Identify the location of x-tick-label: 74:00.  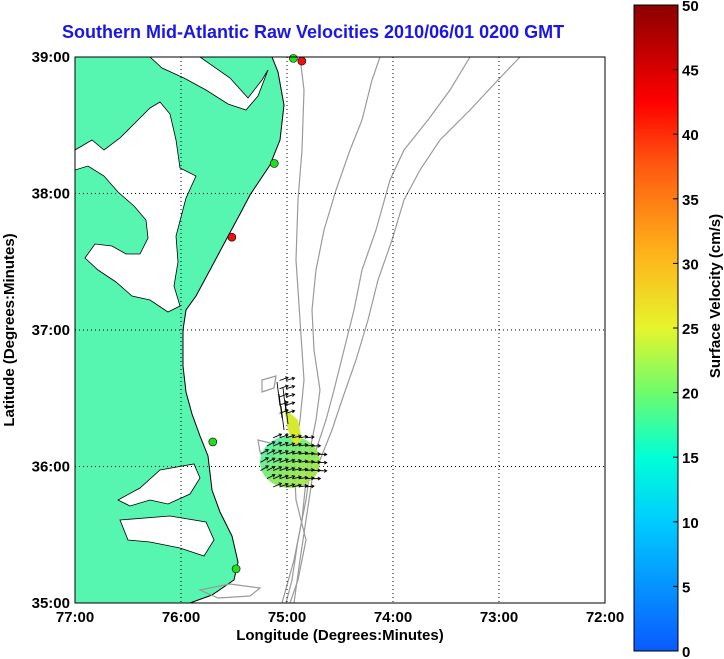
(393, 617).